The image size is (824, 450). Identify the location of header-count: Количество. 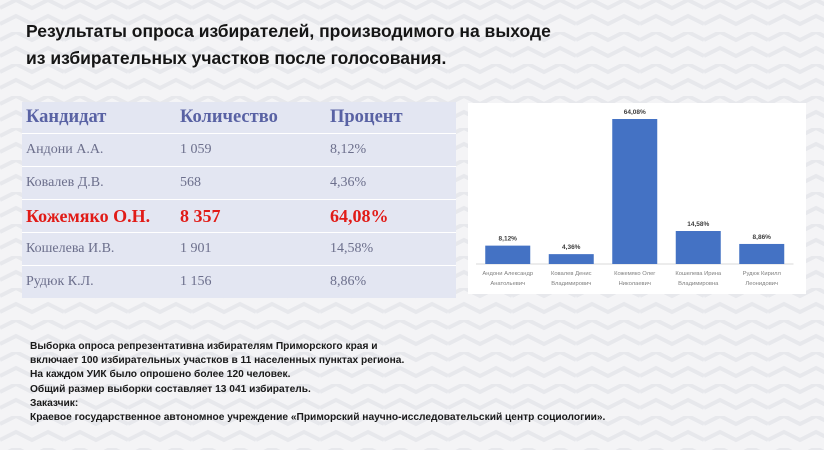
(251, 118).